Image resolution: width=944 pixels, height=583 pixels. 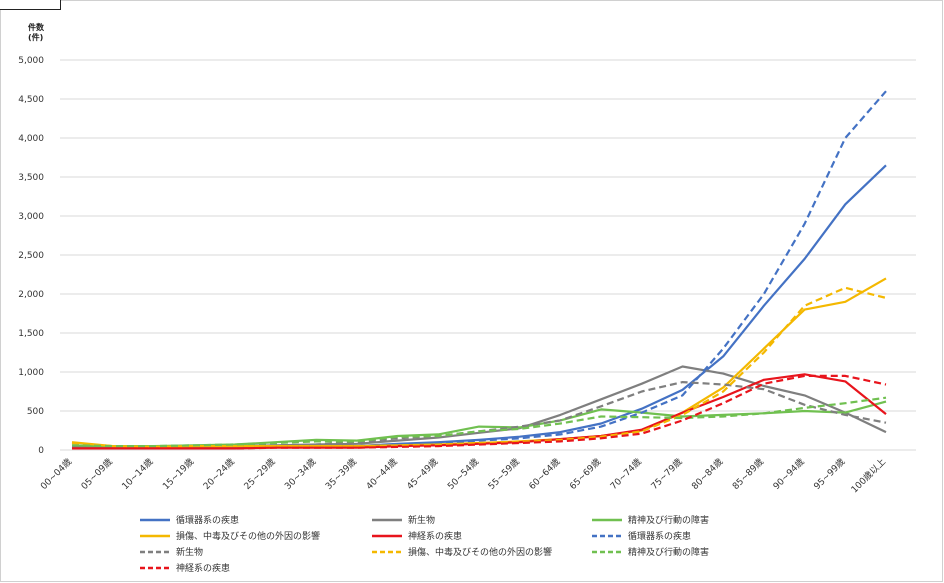 I want to click on x-tick-label: 45~49歳, so click(x=422, y=474).